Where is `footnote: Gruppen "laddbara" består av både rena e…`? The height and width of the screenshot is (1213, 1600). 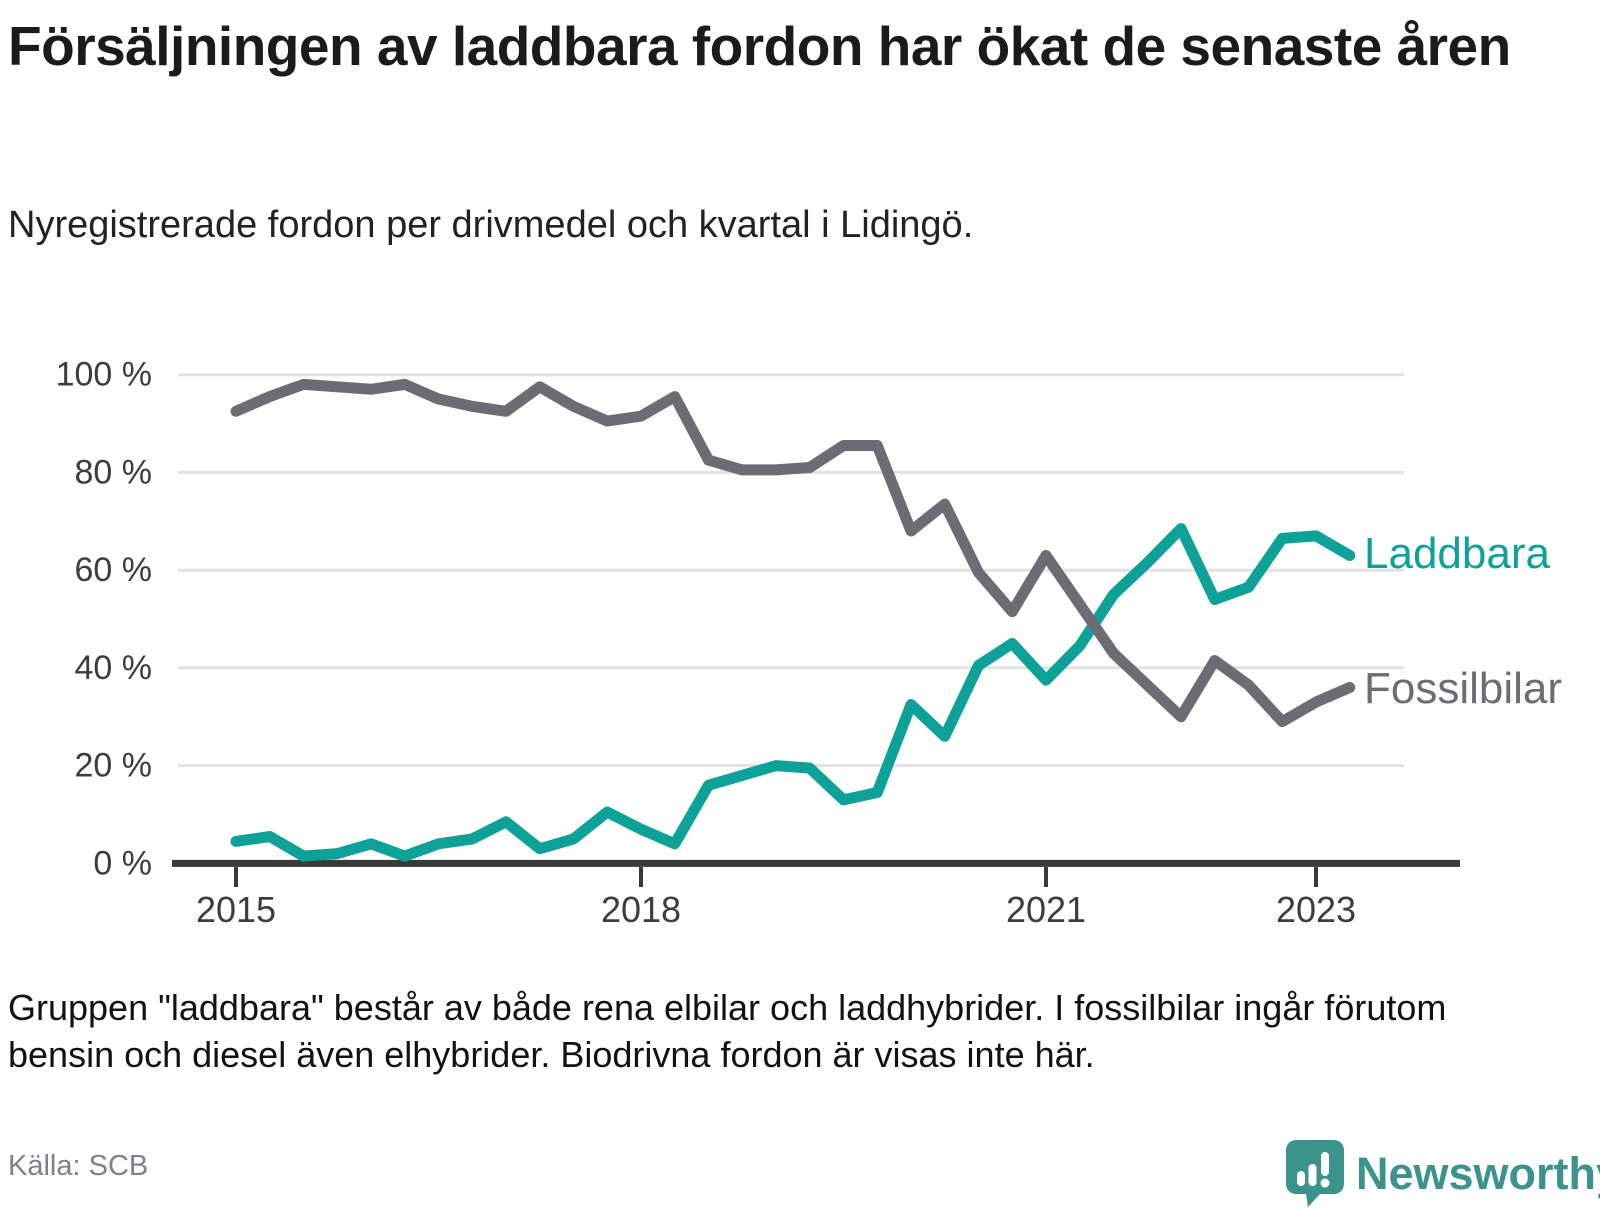 footnote: Gruppen "laddbara" består av både rena e… is located at coordinates (727, 1031).